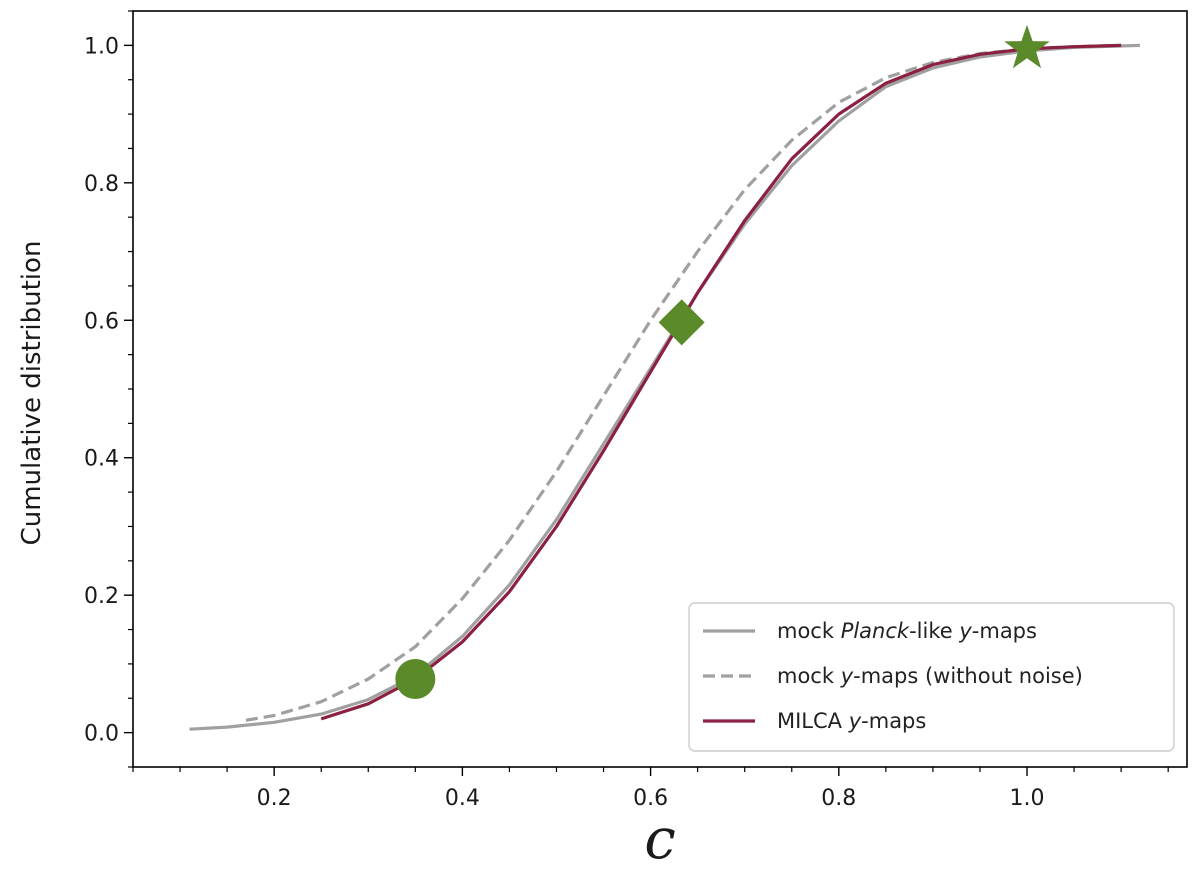 The image size is (1200, 870). I want to click on x-tick-label: 0.6, so click(650, 798).